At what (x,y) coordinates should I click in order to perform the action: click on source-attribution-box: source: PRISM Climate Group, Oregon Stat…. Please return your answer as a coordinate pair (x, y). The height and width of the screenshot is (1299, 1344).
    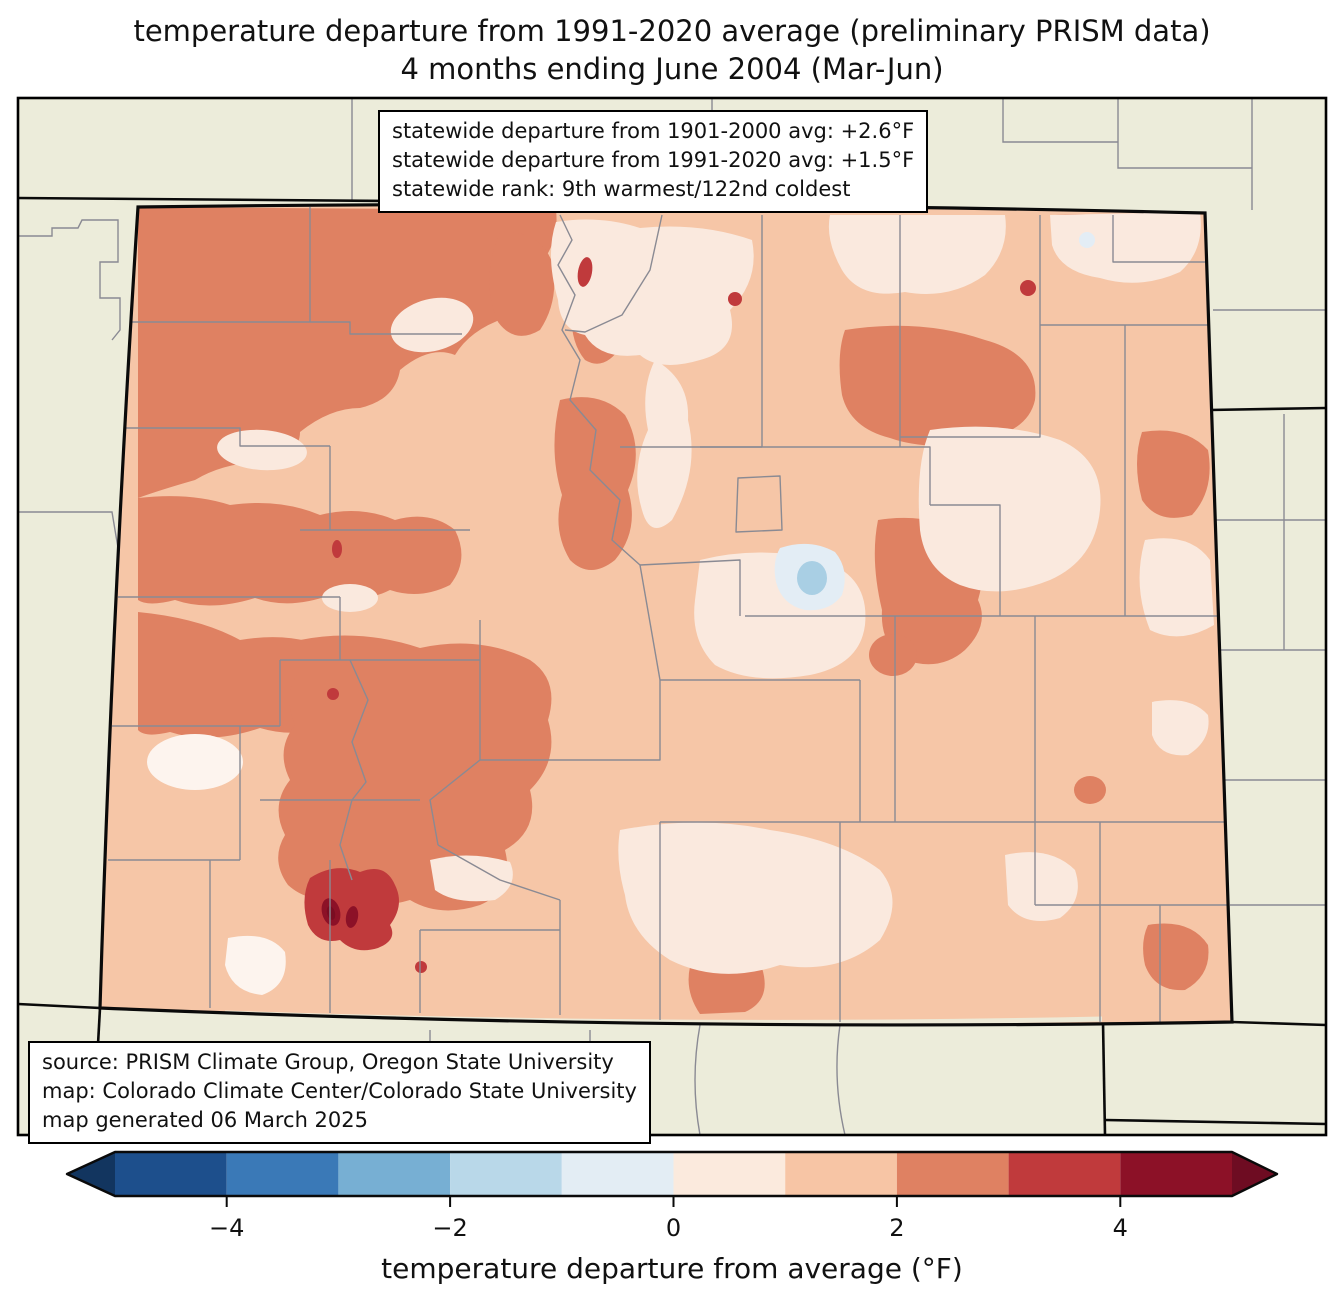
    Looking at the image, I should click on (339, 1092).